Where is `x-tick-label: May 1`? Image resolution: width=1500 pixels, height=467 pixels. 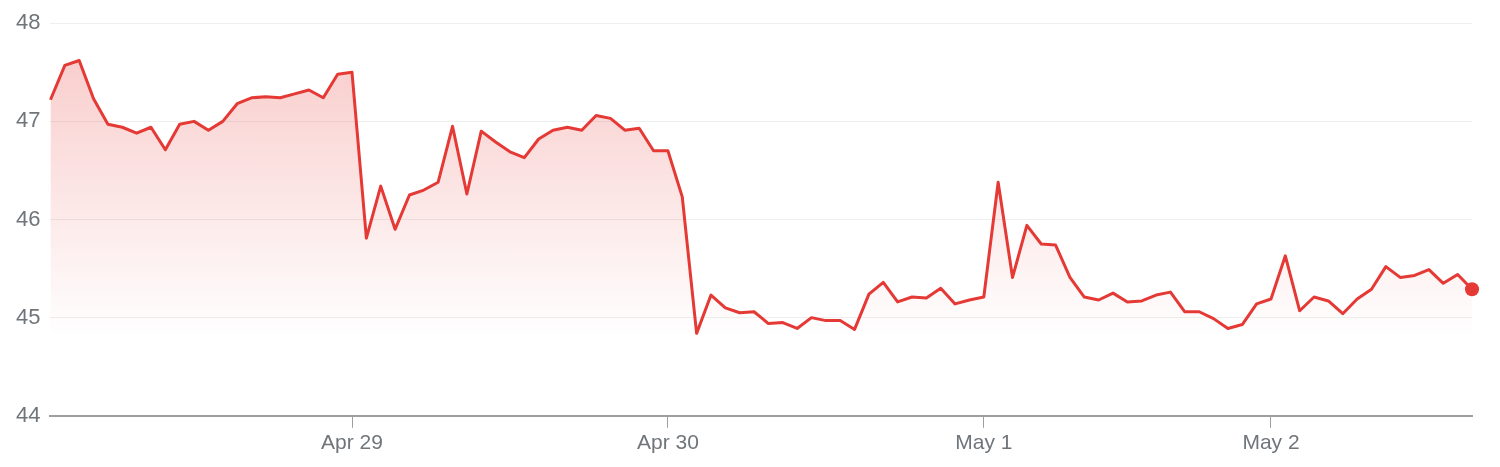 x-tick-label: May 1 is located at coordinates (984, 442).